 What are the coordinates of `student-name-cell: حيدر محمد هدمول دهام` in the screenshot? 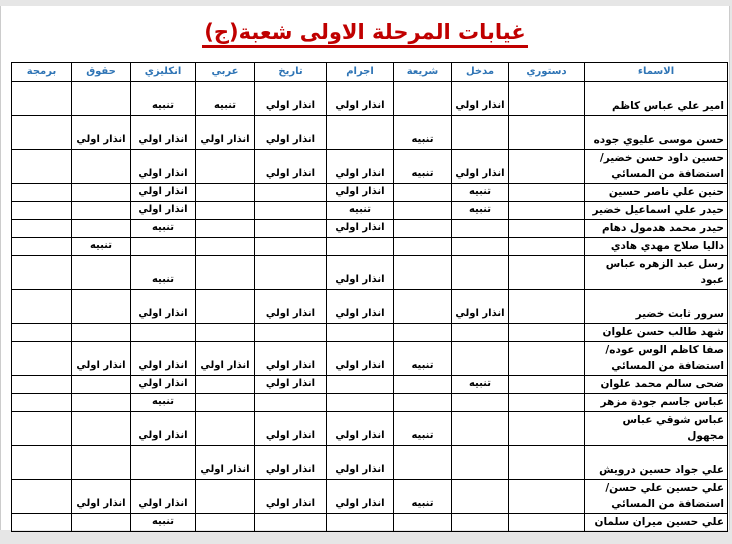 It's located at (656, 228).